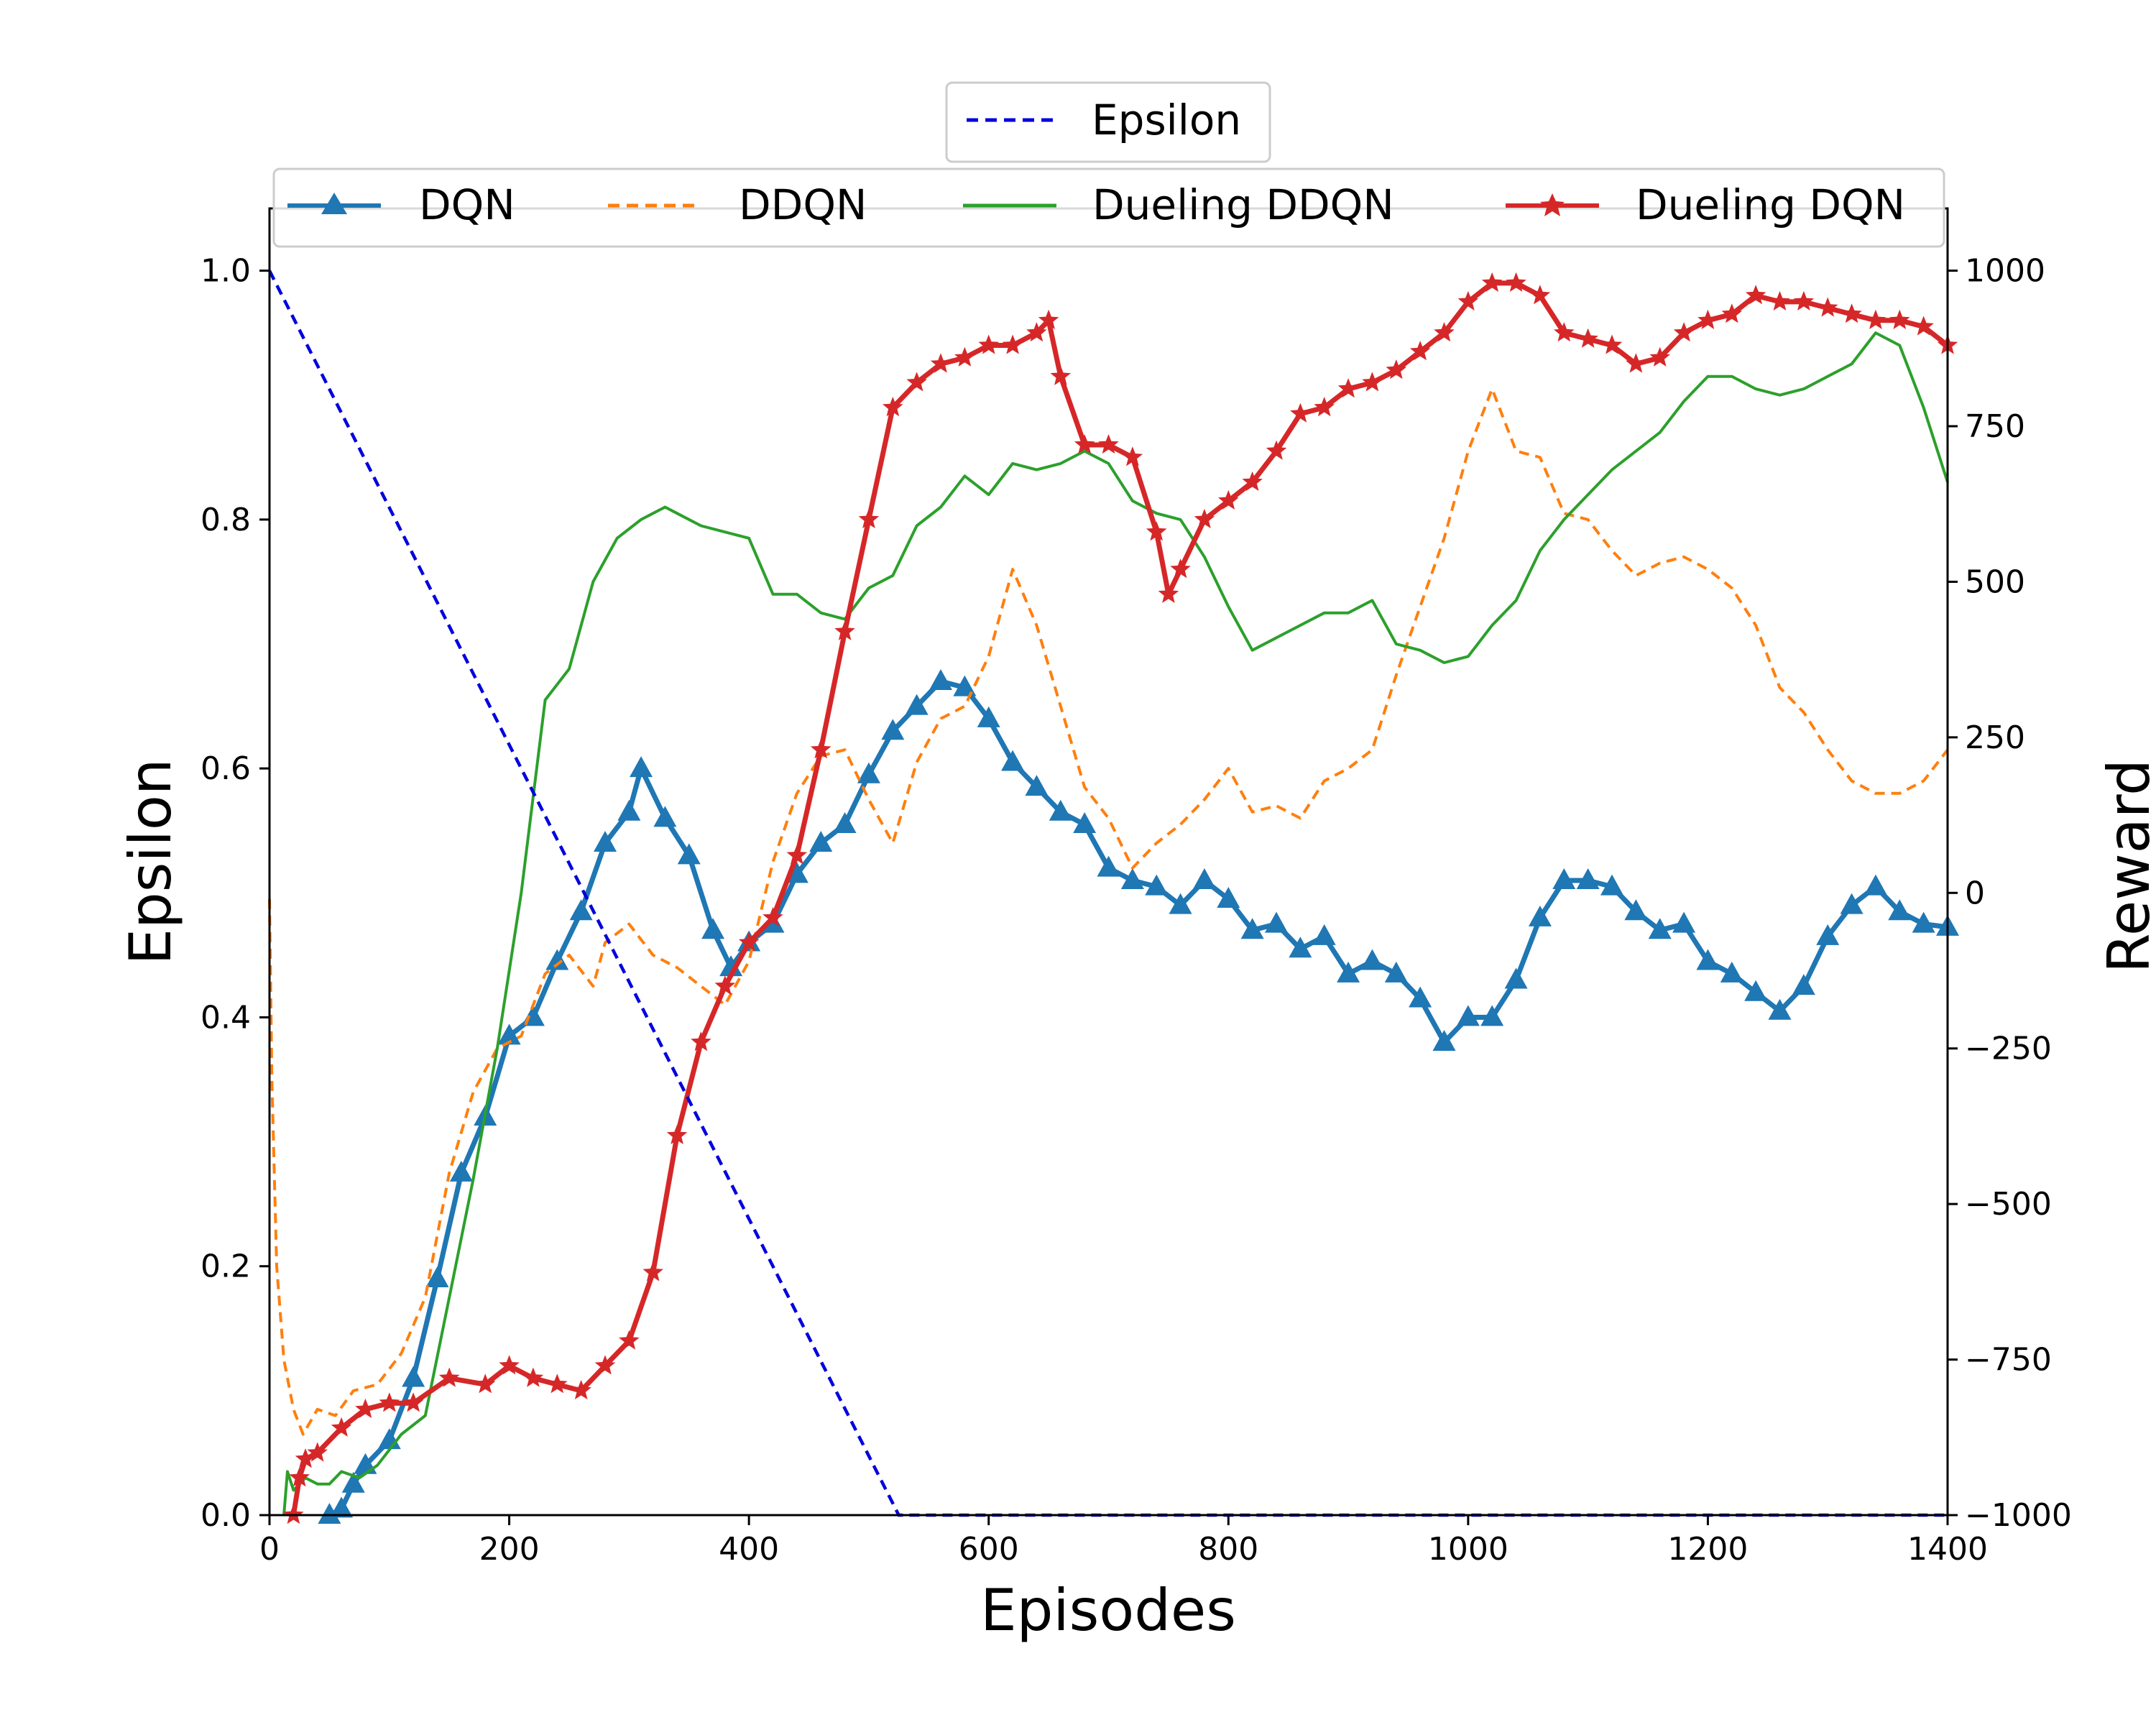  I want to click on x-axis-title: Episodes, so click(1108, 1610).